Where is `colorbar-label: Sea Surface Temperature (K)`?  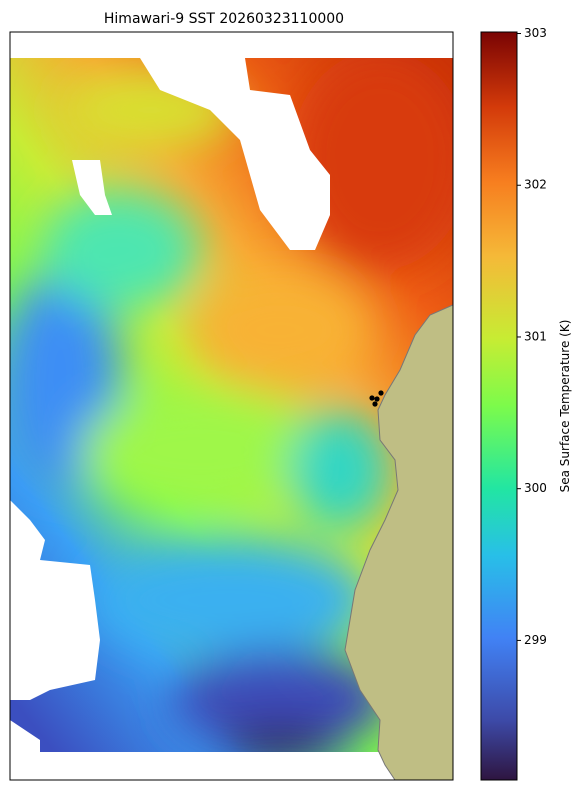 colorbar-label: Sea Surface Temperature (K) is located at coordinates (565, 406).